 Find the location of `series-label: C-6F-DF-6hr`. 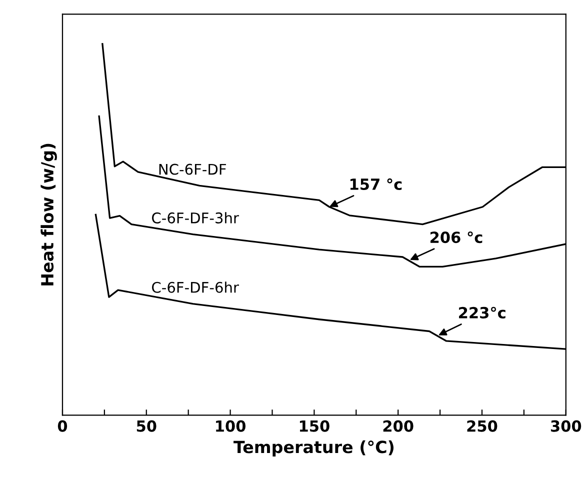

series-label: C-6F-DF-6hr is located at coordinates (195, 287).